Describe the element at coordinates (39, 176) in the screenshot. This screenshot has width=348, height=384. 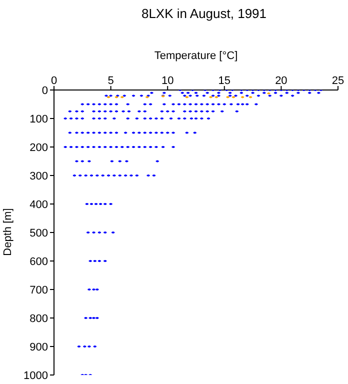
I see `y-tick-label: 300` at that location.